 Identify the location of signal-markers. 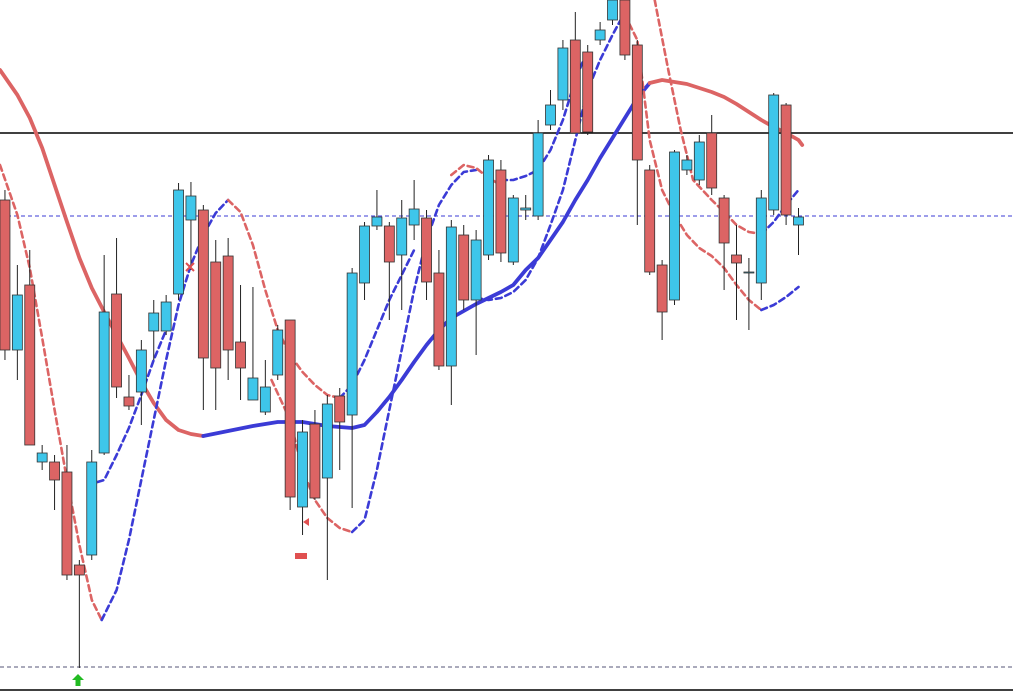
(190, 474).